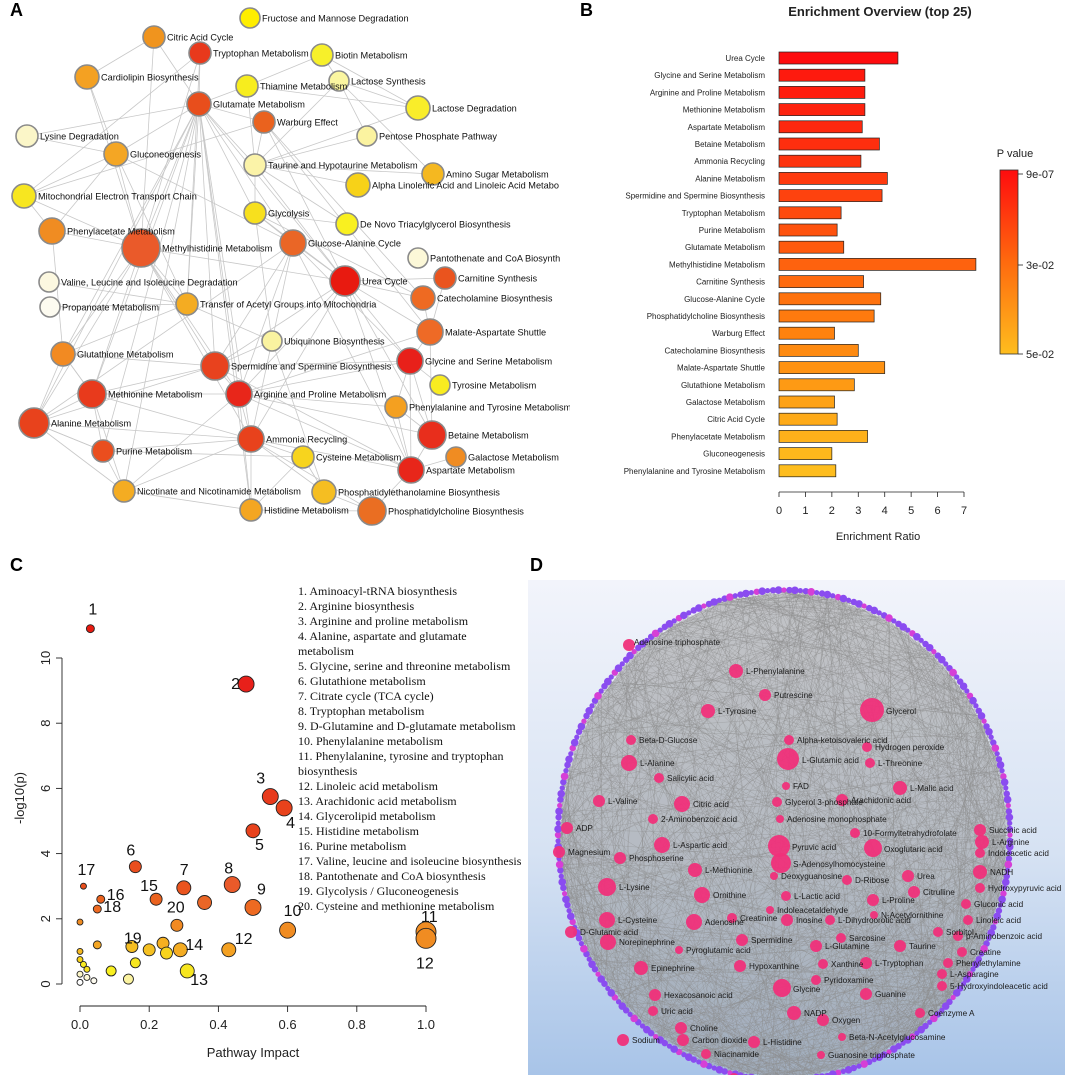 This screenshot has height=1075, width=1065. I want to click on node-label-citric-acid-cycle: Citric Acid Cycle, so click(200, 38).